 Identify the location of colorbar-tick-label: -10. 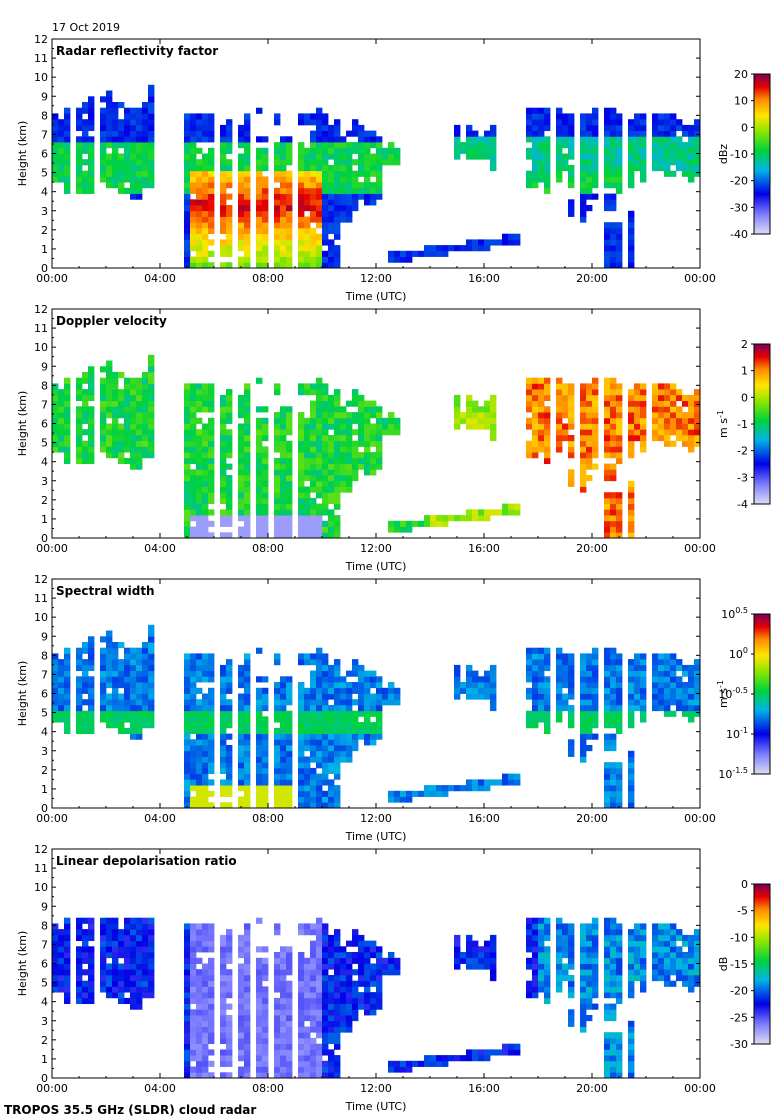
(739, 154).